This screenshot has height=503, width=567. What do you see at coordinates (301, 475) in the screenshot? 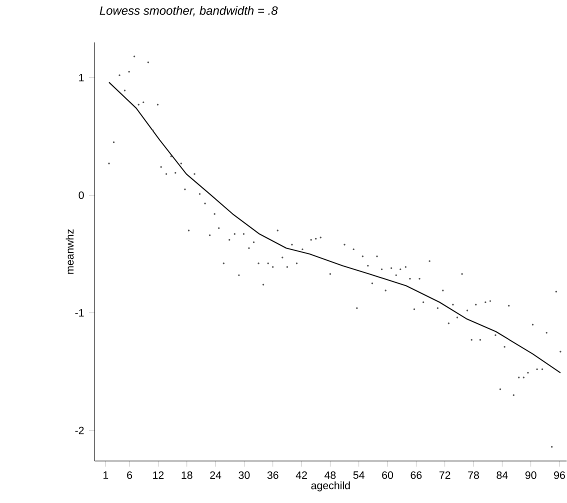
I see `x-tick-label: 42` at bounding box center [301, 475].